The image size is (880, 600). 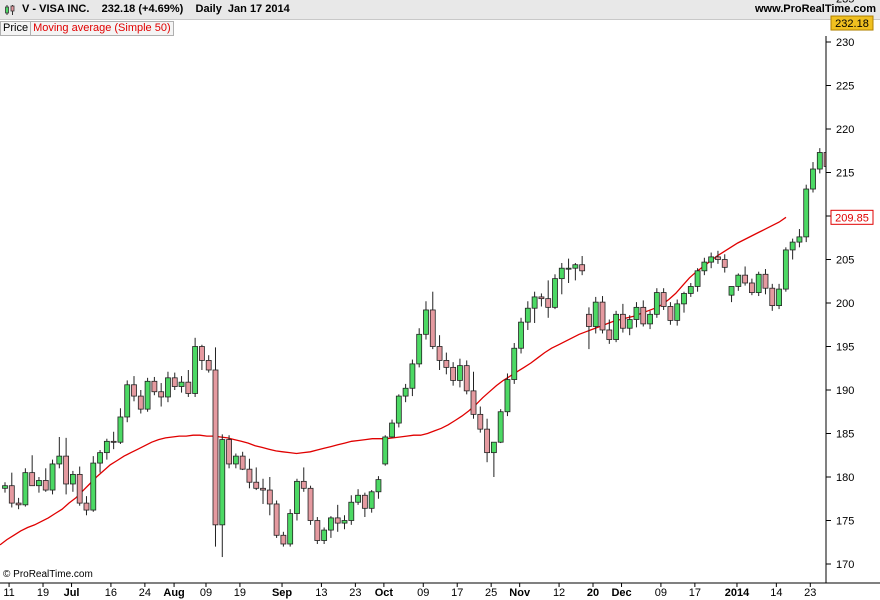 What do you see at coordinates (111, 593) in the screenshot?
I see `x-tick-label: 16` at bounding box center [111, 593].